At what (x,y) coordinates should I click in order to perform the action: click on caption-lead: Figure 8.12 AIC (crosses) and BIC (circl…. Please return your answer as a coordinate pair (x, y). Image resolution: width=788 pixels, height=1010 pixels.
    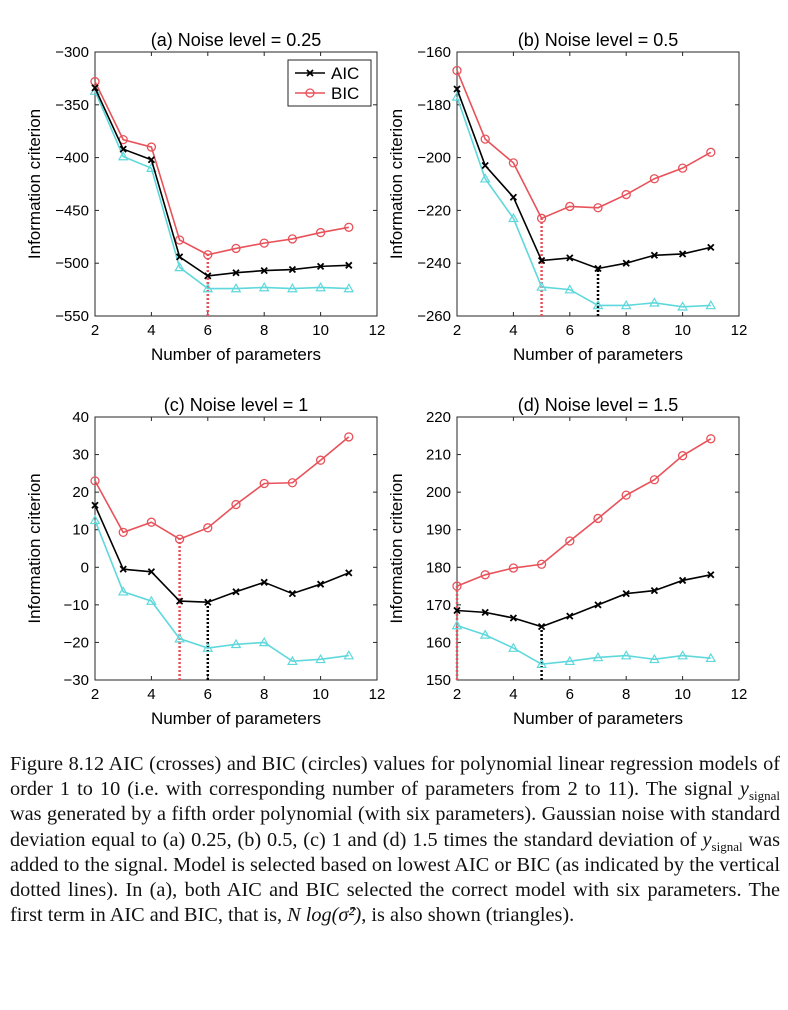
    Looking at the image, I should click on (395, 777).